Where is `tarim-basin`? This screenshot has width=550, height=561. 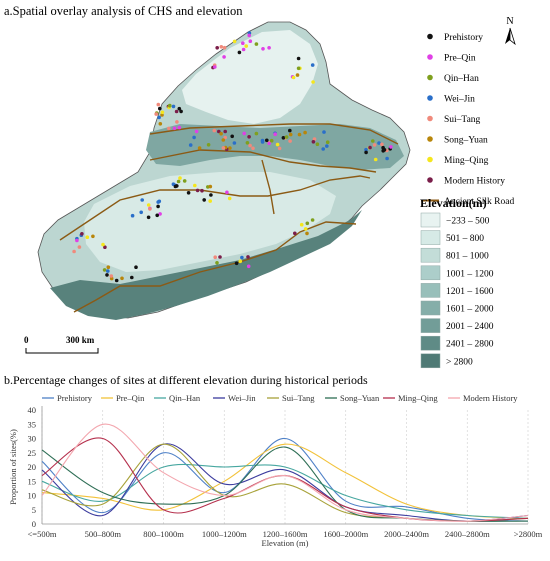
tarim-basin is located at coordinates (210, 222).